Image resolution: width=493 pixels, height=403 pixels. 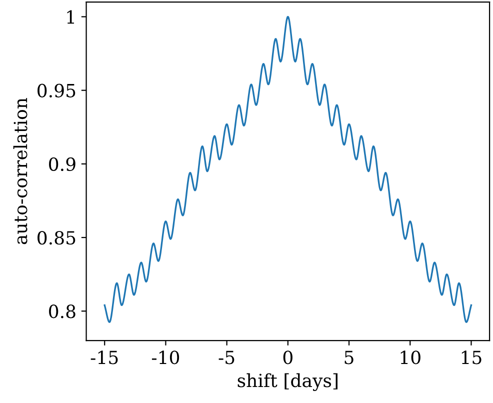 What do you see at coordinates (166, 357) in the screenshot?
I see `x-tick-label: -10` at bounding box center [166, 357].